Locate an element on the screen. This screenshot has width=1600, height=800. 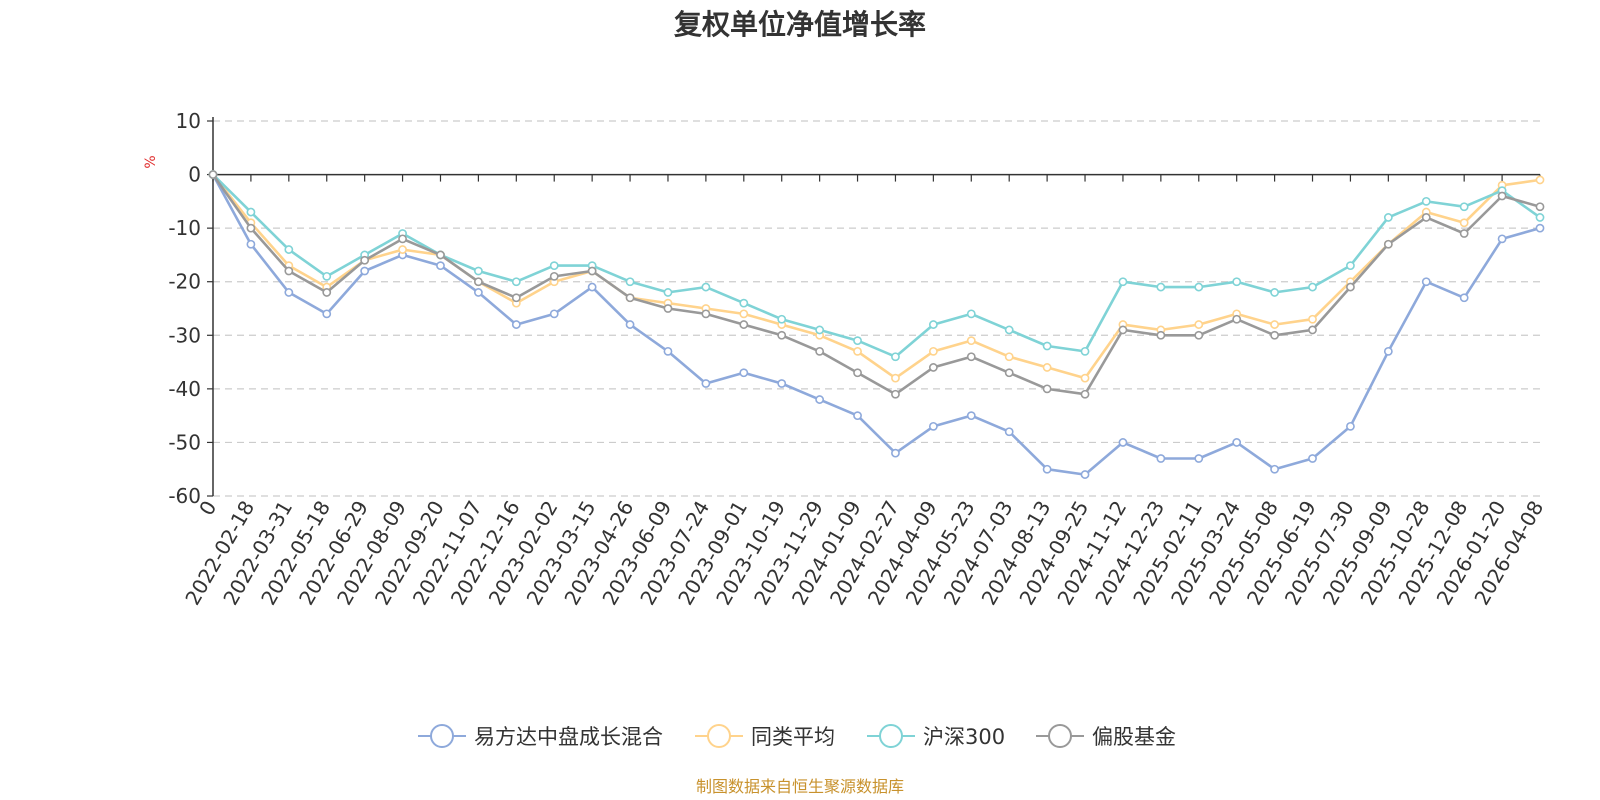
y-tick-label: -20 is located at coordinates (184, 282).